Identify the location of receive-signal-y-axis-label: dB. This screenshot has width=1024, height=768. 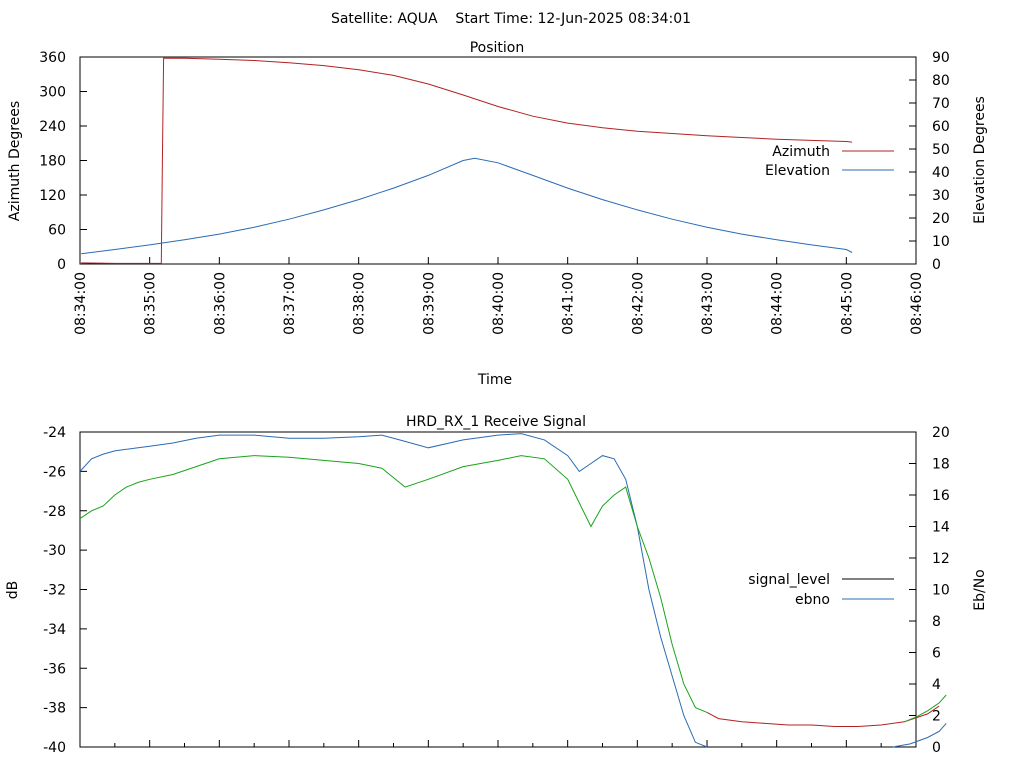
(13, 590).